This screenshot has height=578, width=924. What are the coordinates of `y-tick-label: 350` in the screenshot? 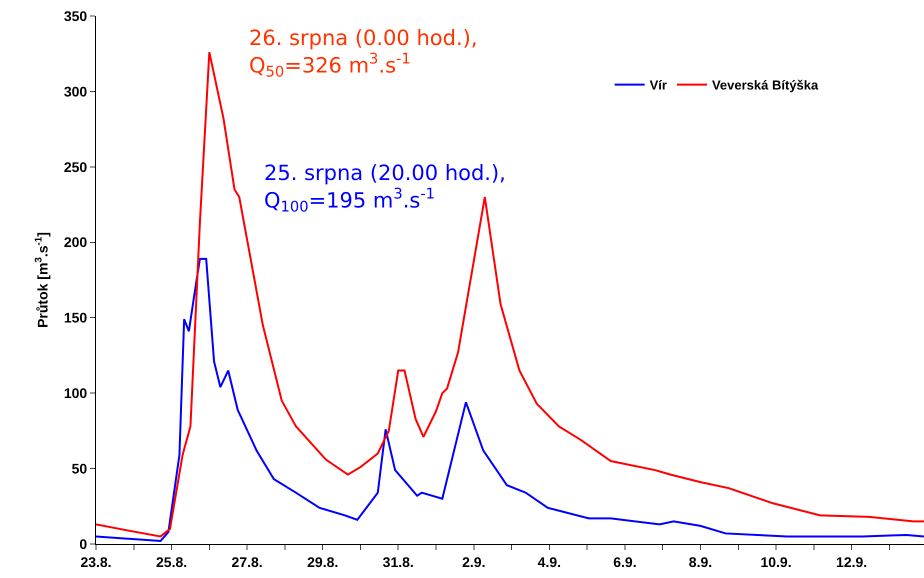 It's located at (76, 16).